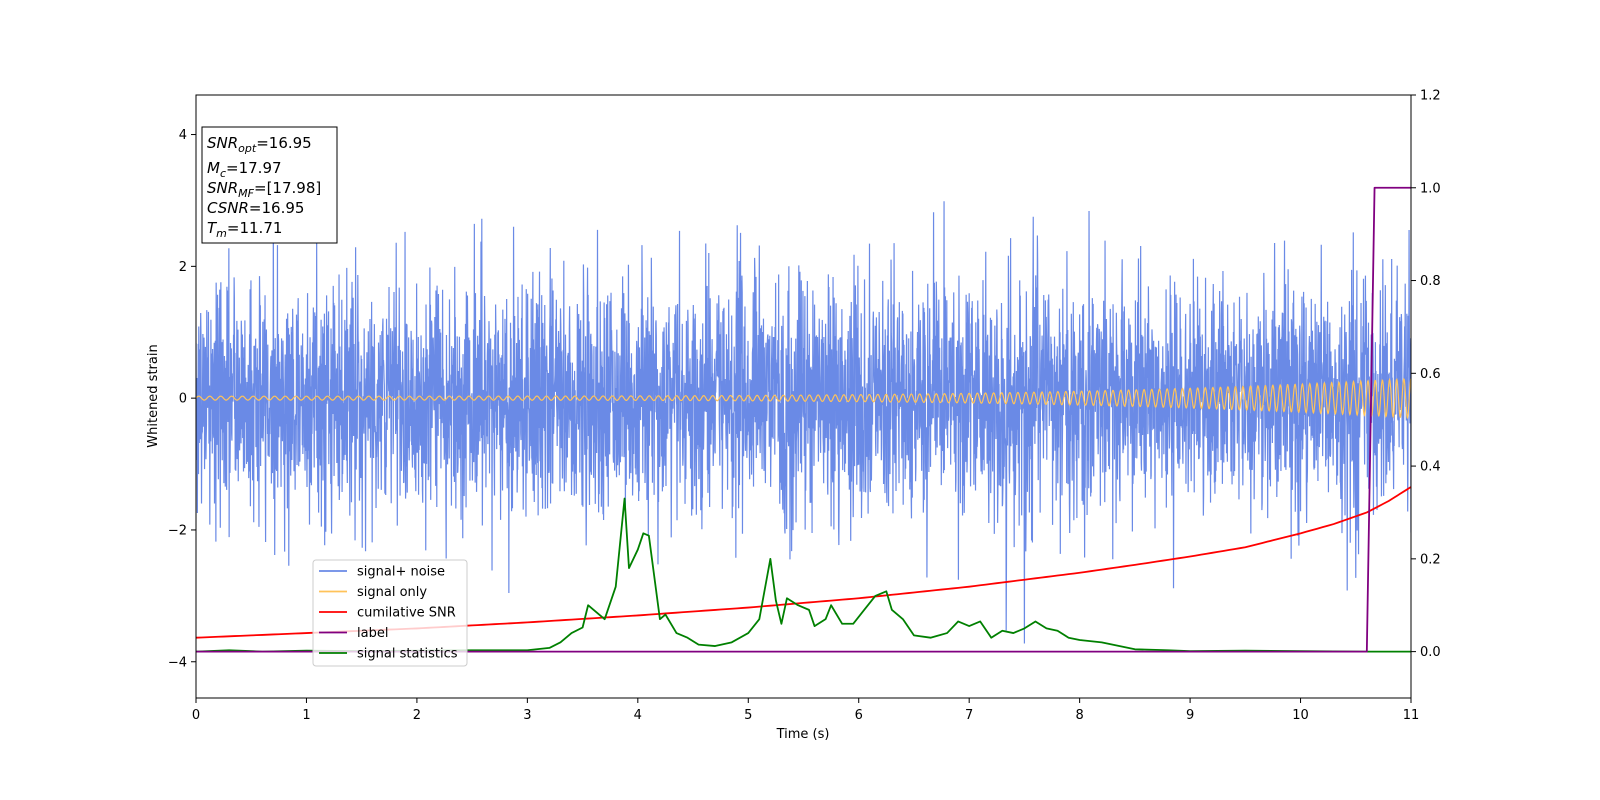  What do you see at coordinates (196, 715) in the screenshot?
I see `x-tick-label: 0` at bounding box center [196, 715].